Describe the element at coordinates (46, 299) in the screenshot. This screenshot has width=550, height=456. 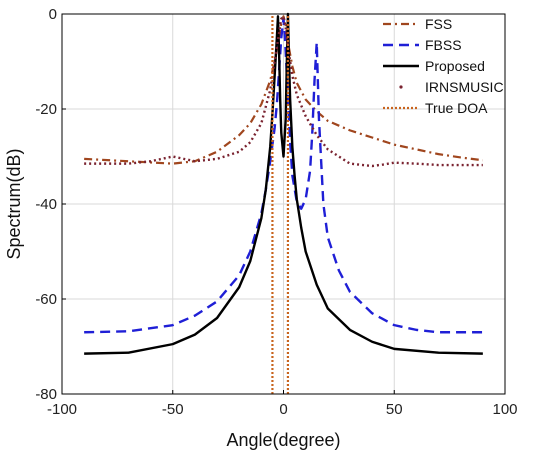
I see `y-tick-label: -60` at that location.